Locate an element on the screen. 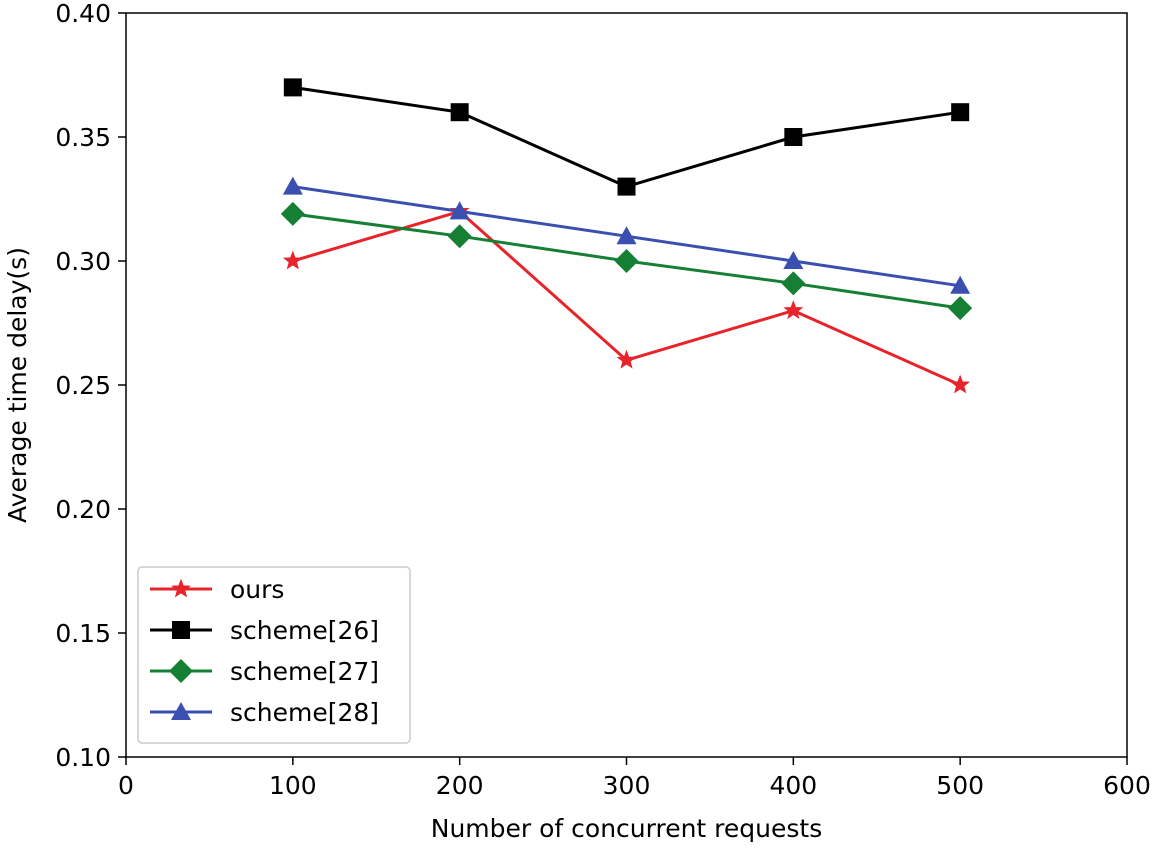 The width and height of the screenshot is (1155, 851). x-tick-label: 200 is located at coordinates (460, 785).